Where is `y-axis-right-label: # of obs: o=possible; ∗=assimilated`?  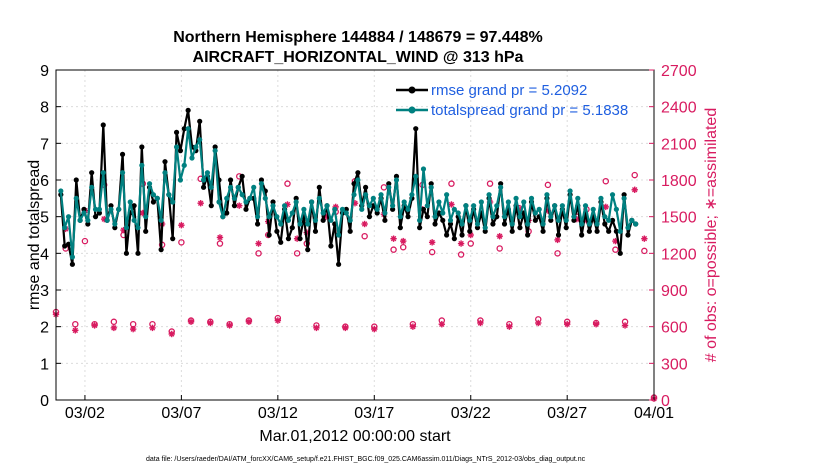
y-axis-right-label: # of obs: o=possible; ∗=assimilated is located at coordinates (711, 235).